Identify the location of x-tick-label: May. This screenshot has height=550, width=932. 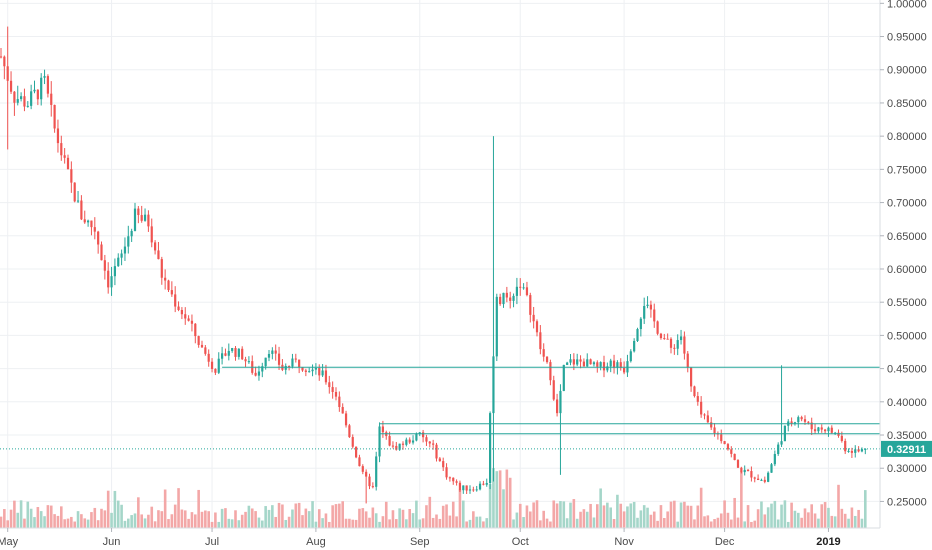
(9, 542).